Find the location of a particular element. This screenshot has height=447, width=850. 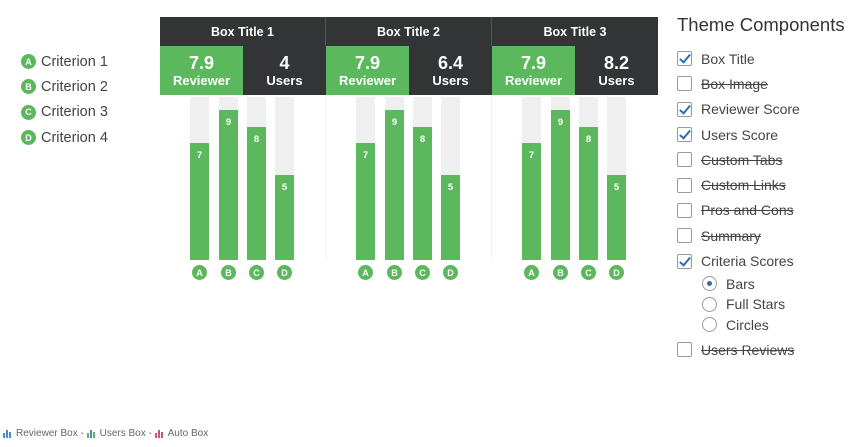

option-label: Reviewer Score is located at coordinates (750, 109).